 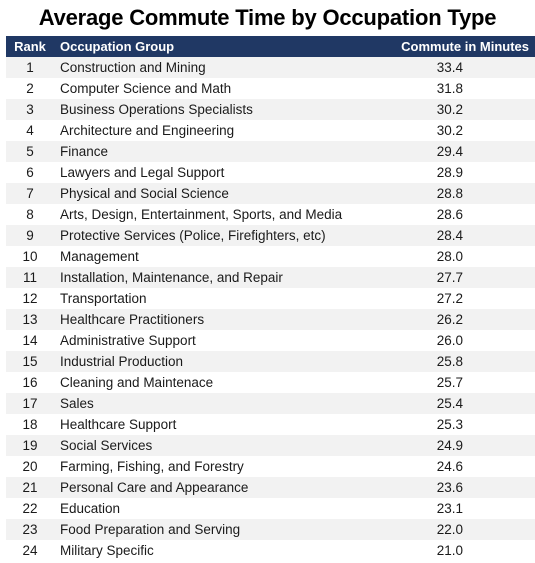 What do you see at coordinates (270, 382) in the screenshot?
I see `table-row: 16 Cleaning and Maintenace 25.7` at bounding box center [270, 382].